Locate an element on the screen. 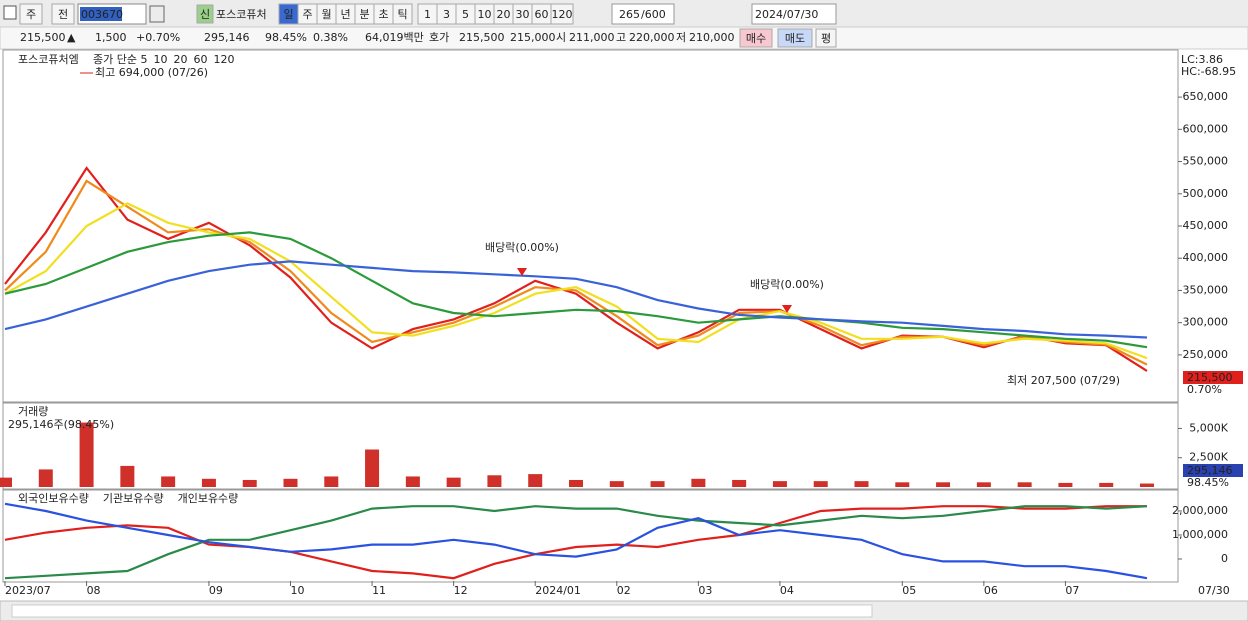  button-label: 5 is located at coordinates (465, 14).